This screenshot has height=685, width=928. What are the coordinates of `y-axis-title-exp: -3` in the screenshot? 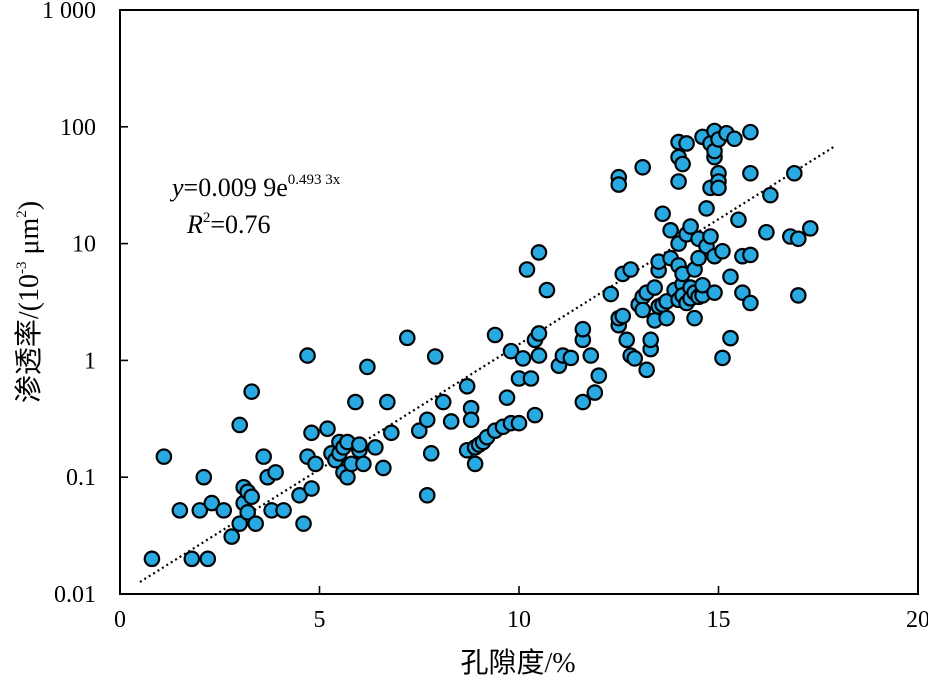 It's located at (22, 268).